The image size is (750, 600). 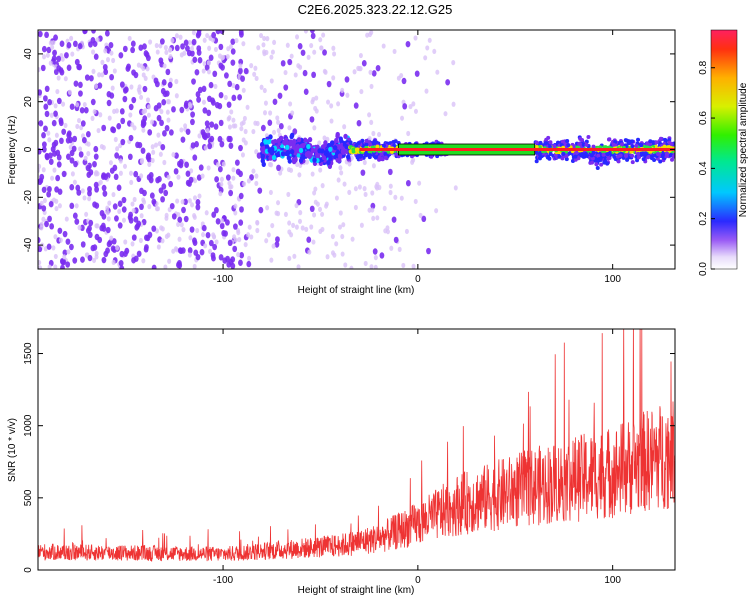 I want to click on y-tick-label: 40, so click(x=28, y=54).